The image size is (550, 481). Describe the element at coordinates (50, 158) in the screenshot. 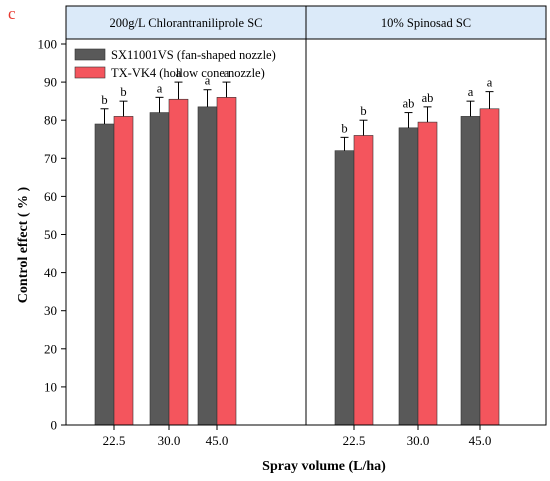

I see `y-tick-label: 70` at that location.